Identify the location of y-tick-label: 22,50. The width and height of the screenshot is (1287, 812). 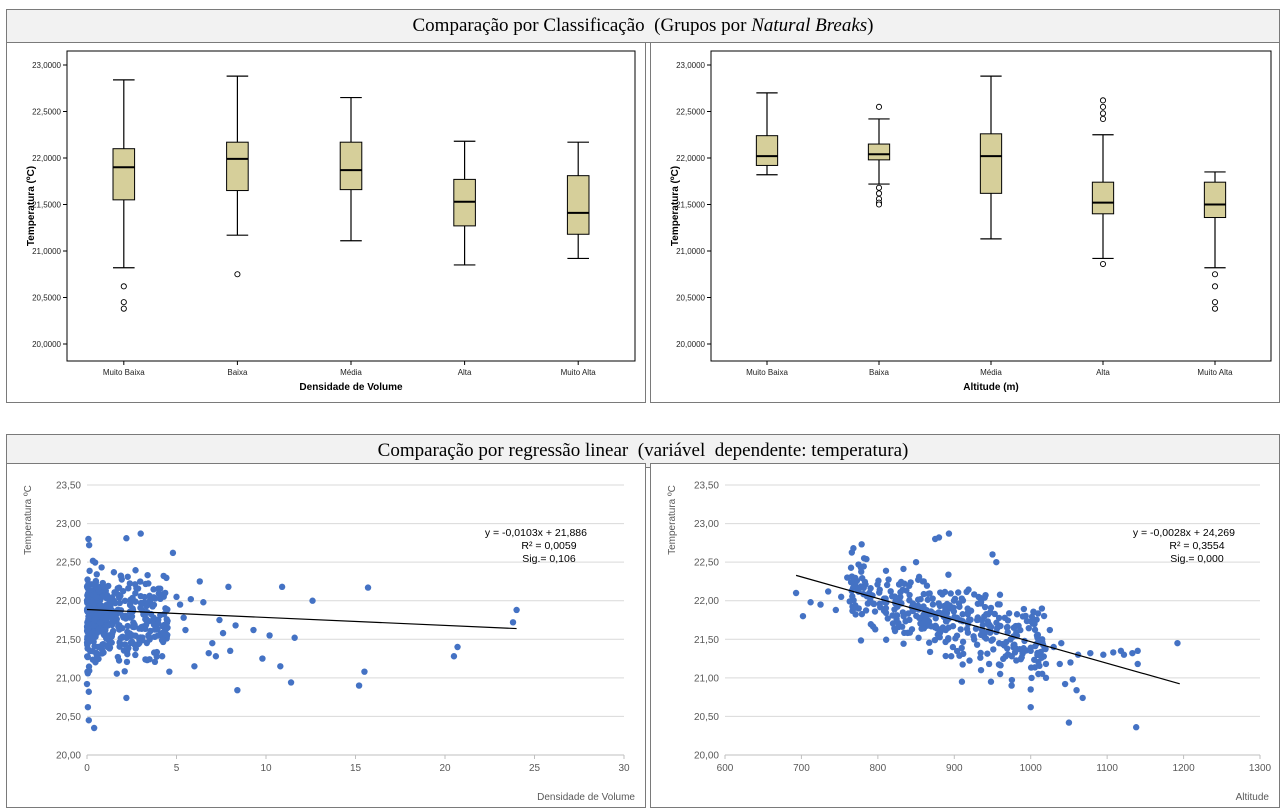
(68, 563).